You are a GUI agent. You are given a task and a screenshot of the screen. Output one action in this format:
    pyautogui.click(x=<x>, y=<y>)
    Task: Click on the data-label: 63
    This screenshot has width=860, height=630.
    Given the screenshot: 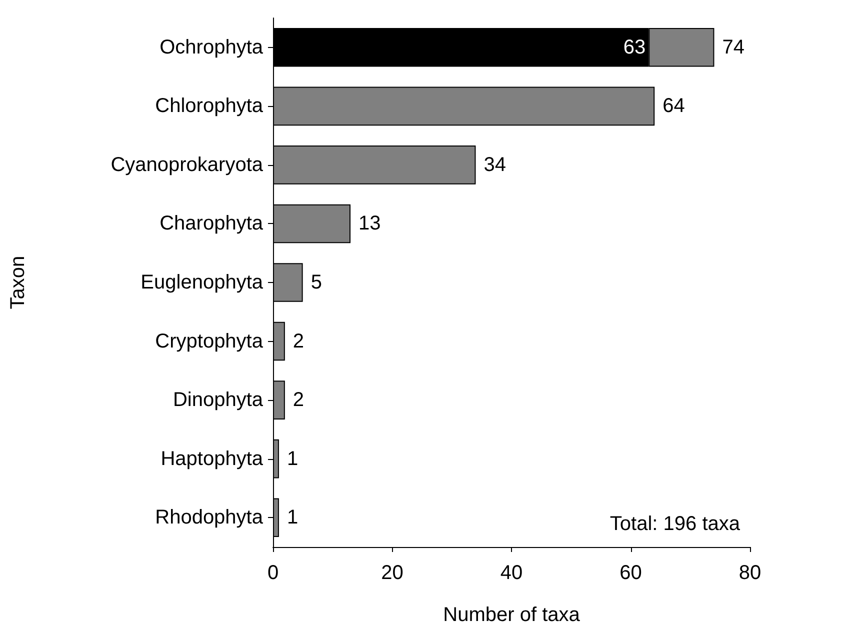 What is the action you would take?
    pyautogui.click(x=634, y=47)
    